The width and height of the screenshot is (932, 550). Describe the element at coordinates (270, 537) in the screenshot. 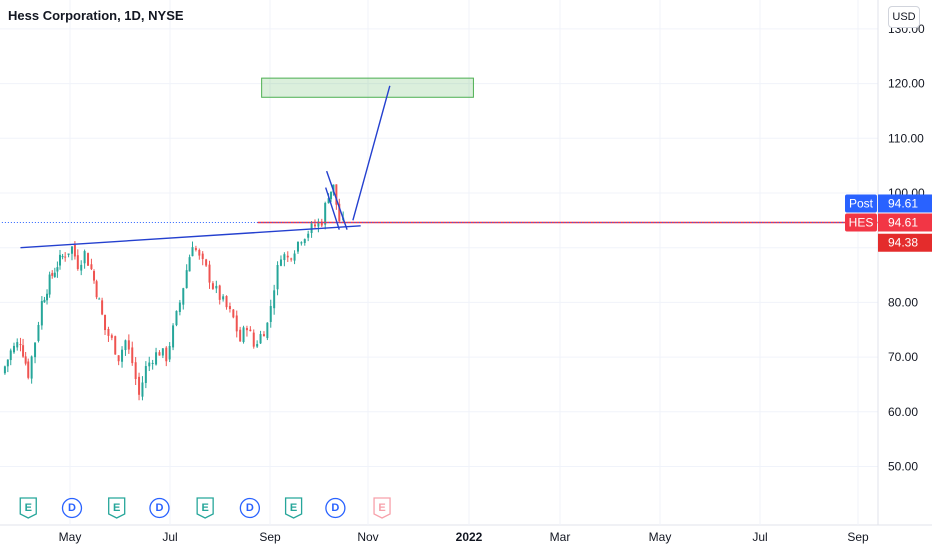

I see `x-tick-label: Sep` at that location.